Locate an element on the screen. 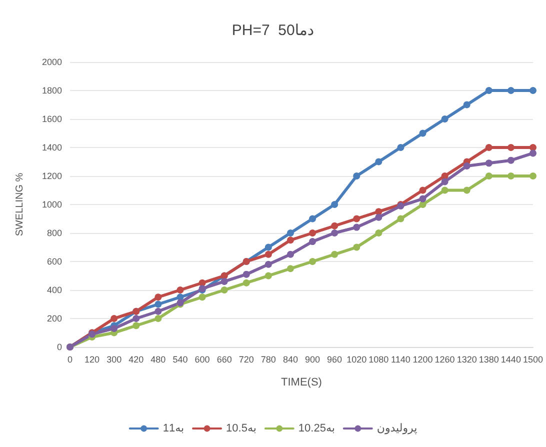 The height and width of the screenshot is (447, 546). x-tick-label: 0 is located at coordinates (70, 359).